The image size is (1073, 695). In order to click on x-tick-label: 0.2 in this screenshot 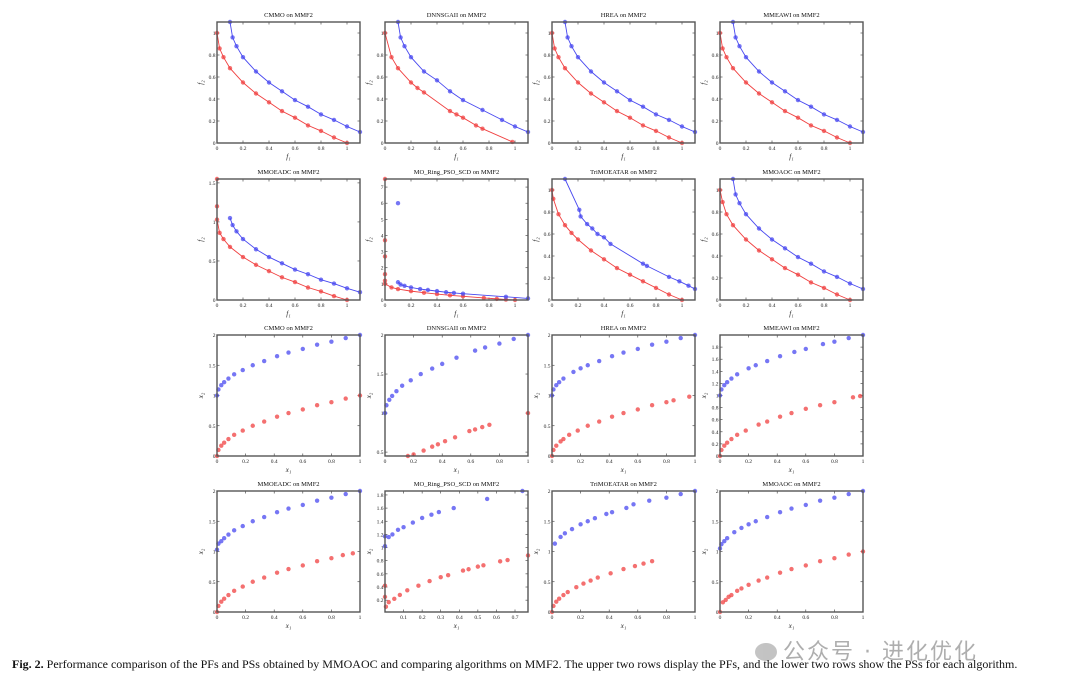, I will do `click(422, 618)`.